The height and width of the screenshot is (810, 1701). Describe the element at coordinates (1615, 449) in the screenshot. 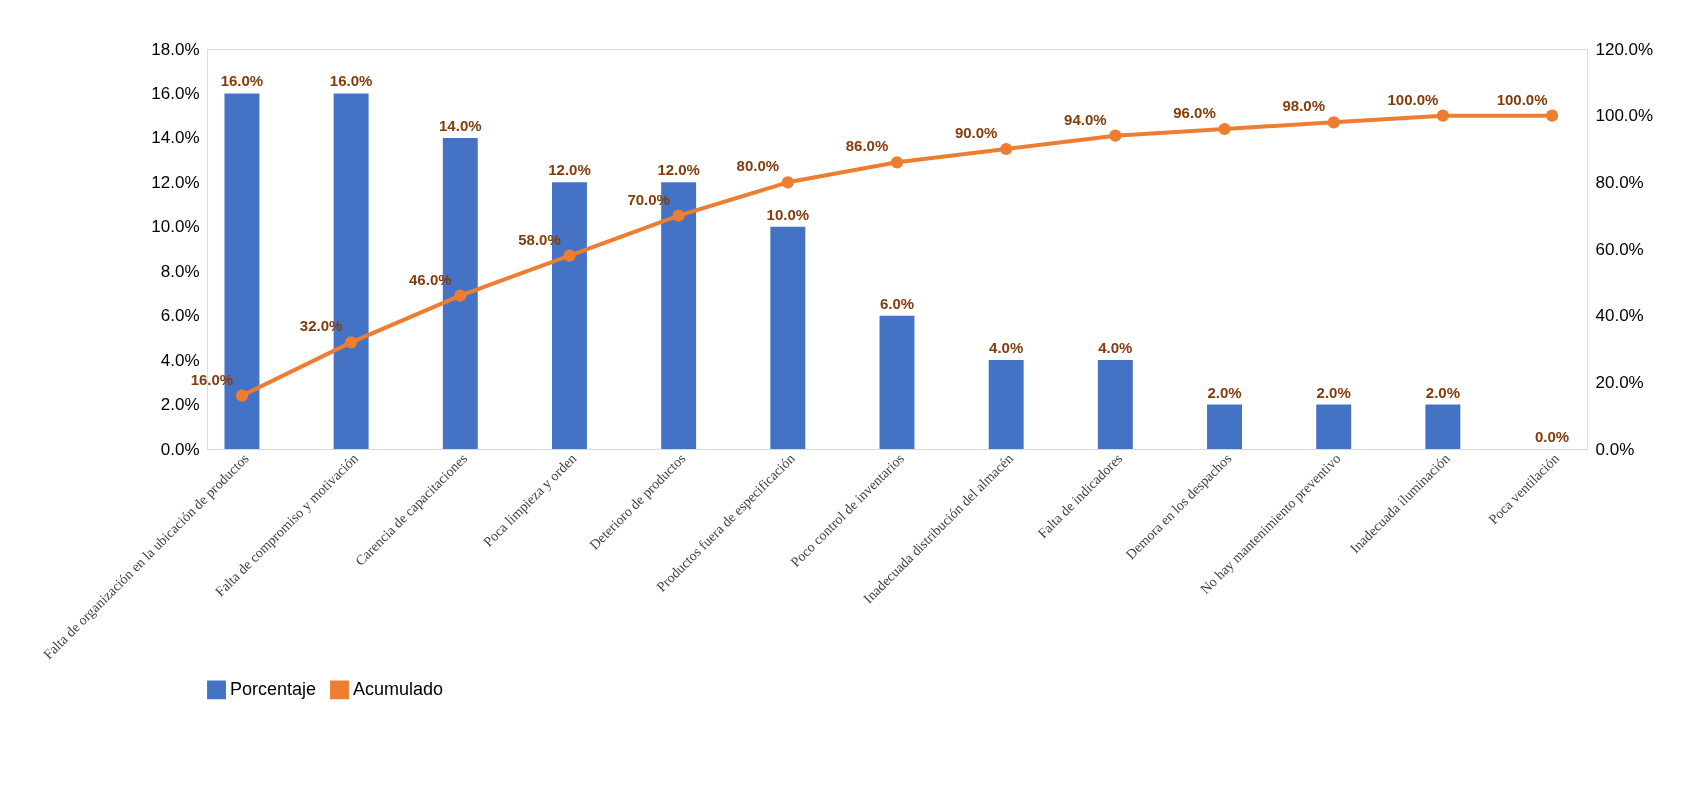

I see `y2-tick-label: 0.0%` at that location.